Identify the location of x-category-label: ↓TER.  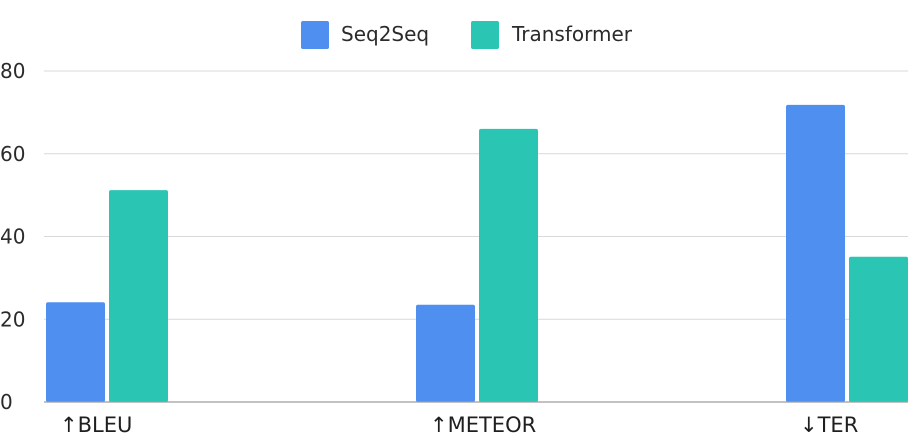
(829, 424).